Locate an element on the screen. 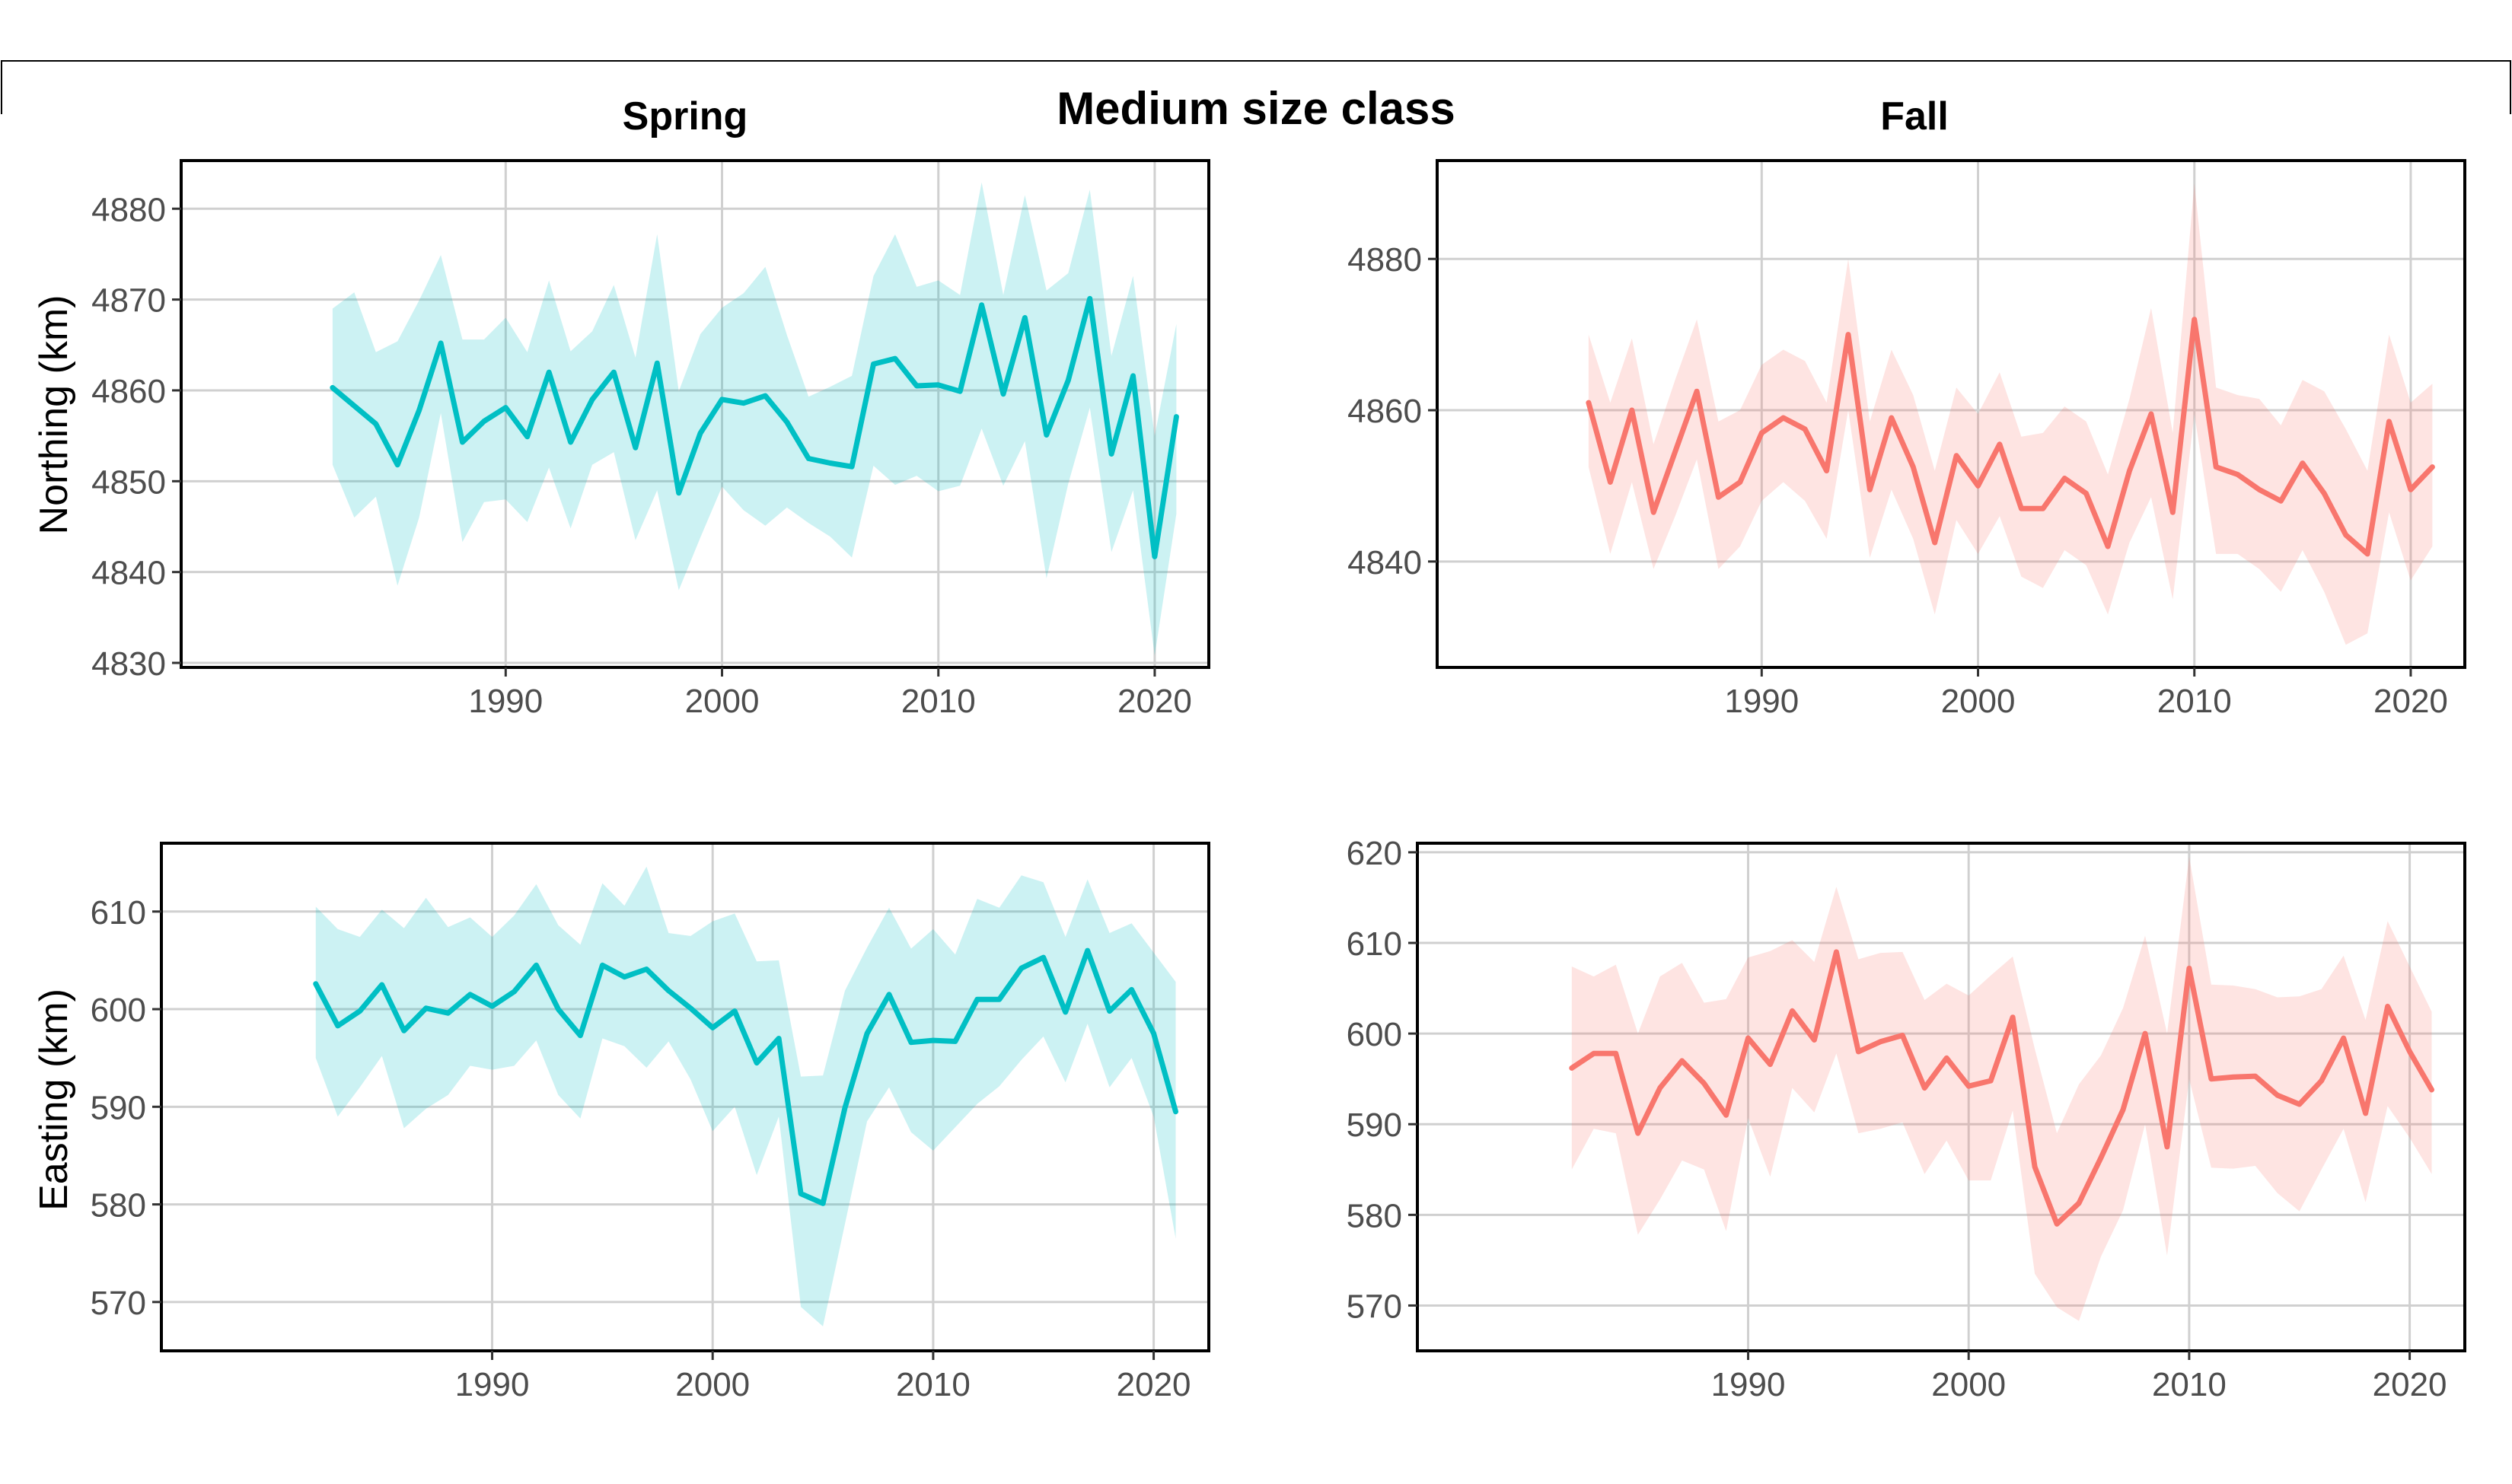 This screenshot has width=2512, height=1484. title-bracket is located at coordinates (1256, 87).